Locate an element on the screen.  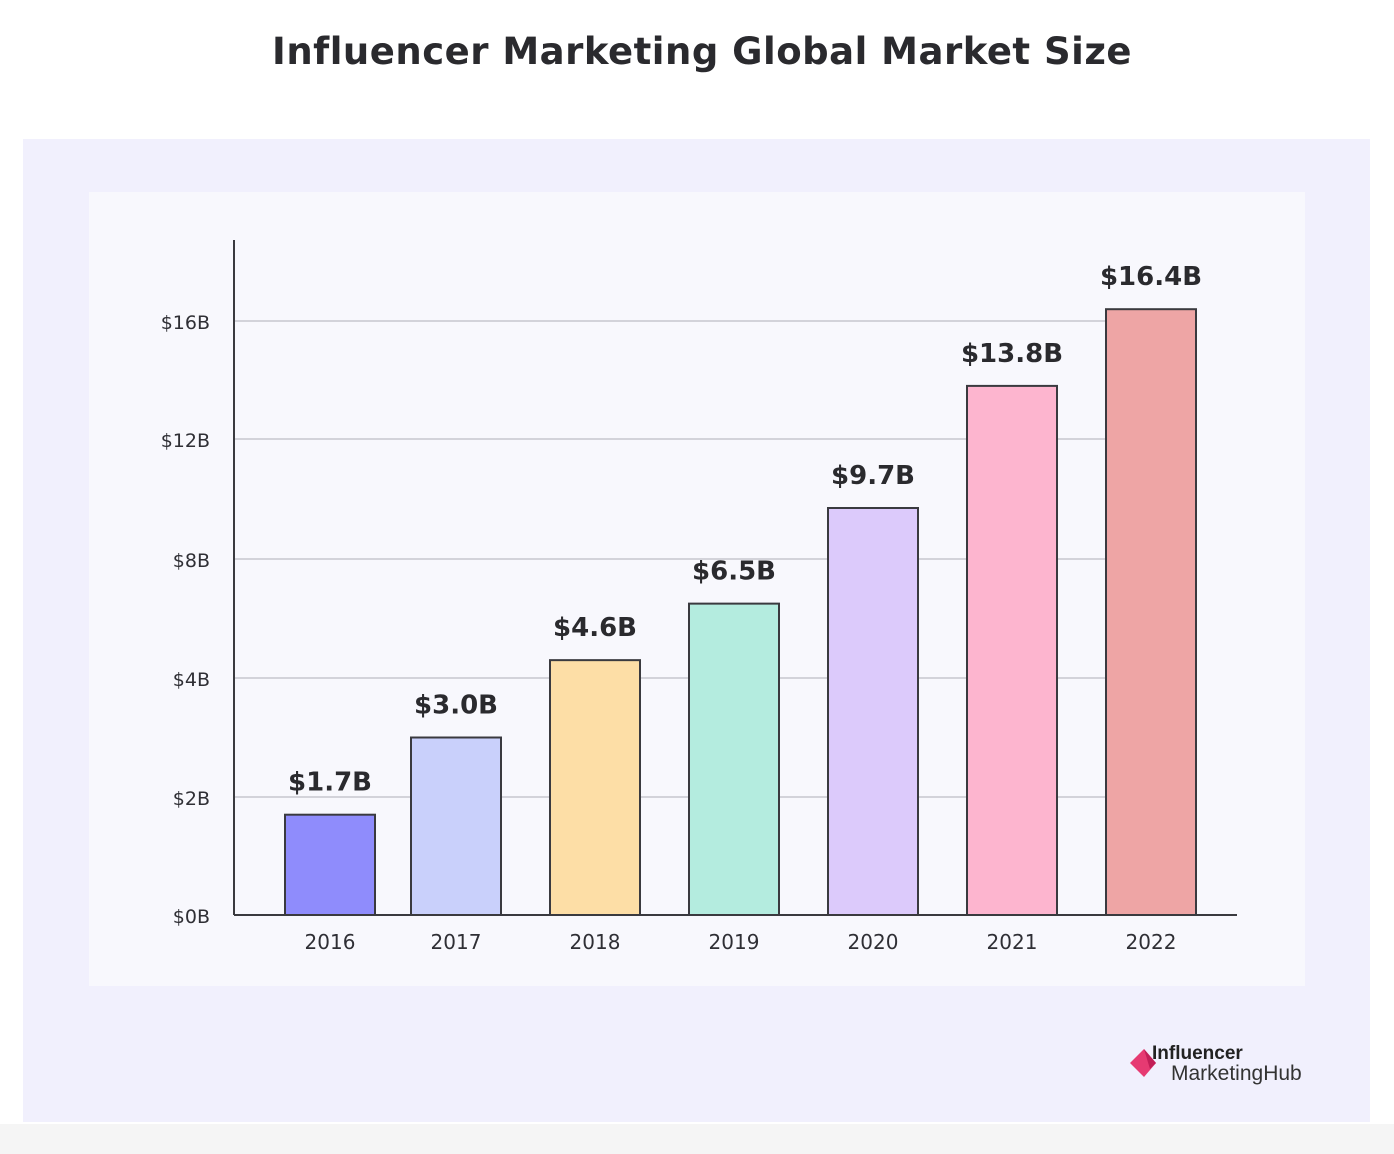
logo-text-line1: Influencer is located at coordinates (1197, 1053).